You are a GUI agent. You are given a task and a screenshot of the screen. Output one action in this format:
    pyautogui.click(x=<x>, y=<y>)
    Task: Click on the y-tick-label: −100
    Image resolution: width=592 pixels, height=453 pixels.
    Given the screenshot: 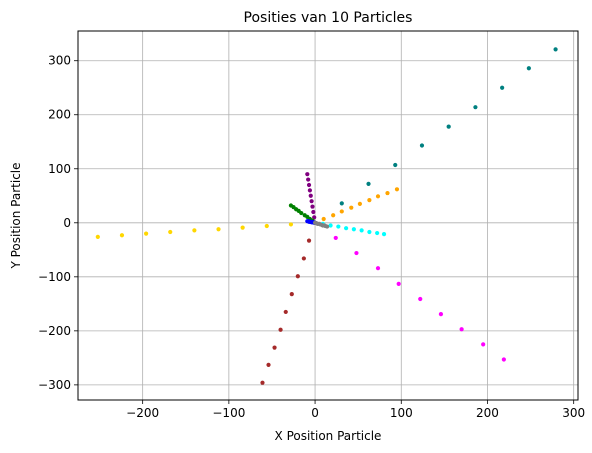 What is the action you would take?
    pyautogui.click(x=54, y=277)
    